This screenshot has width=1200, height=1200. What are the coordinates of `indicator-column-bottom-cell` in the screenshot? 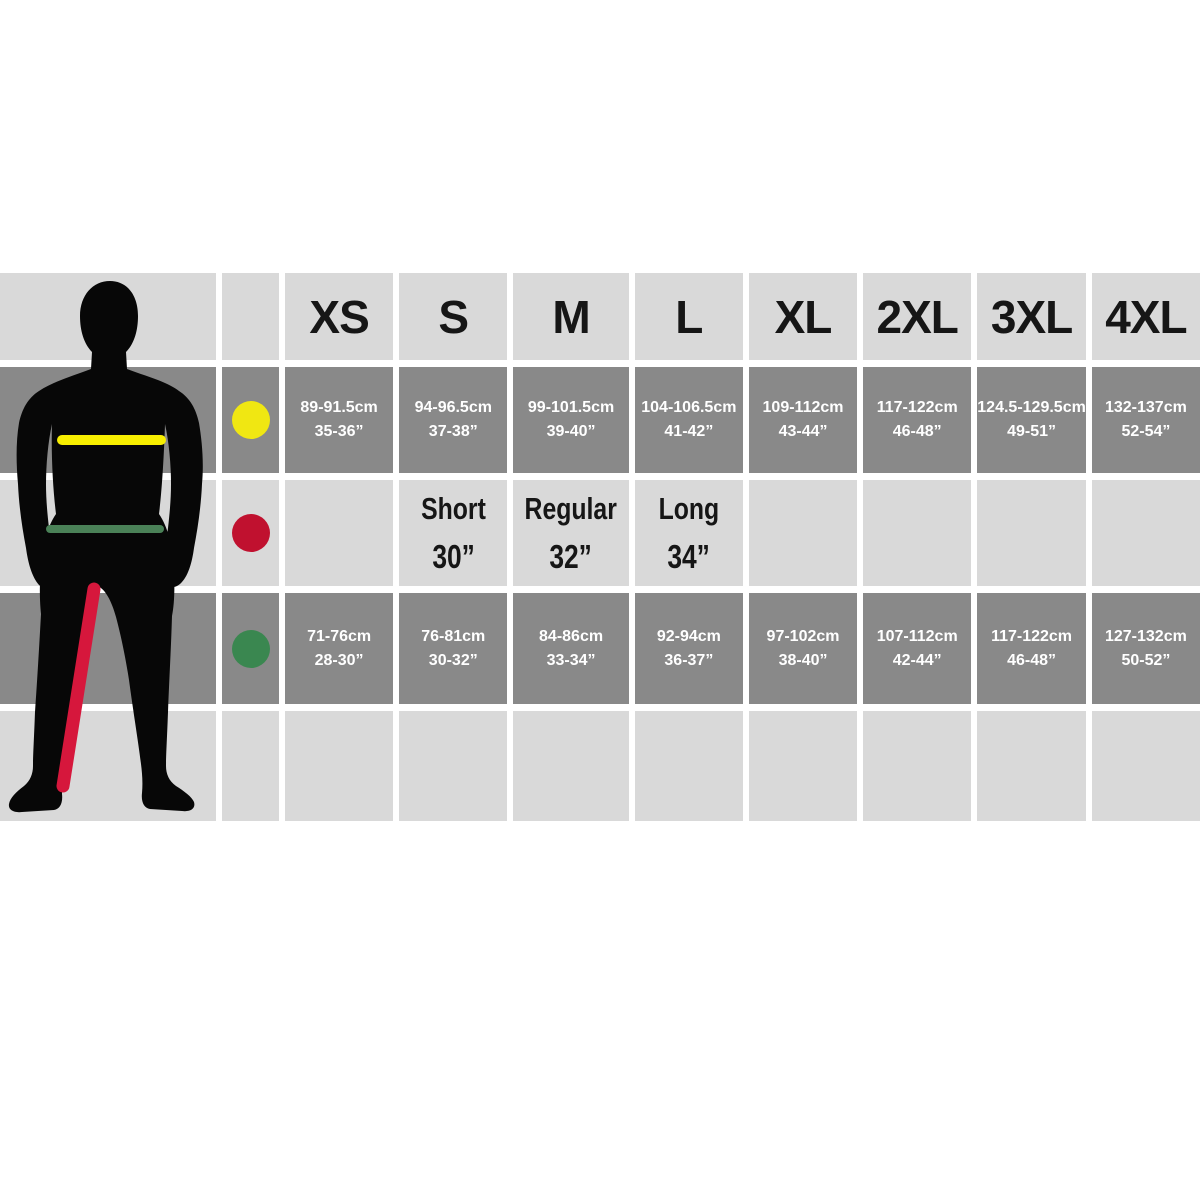 It's located at (250, 766).